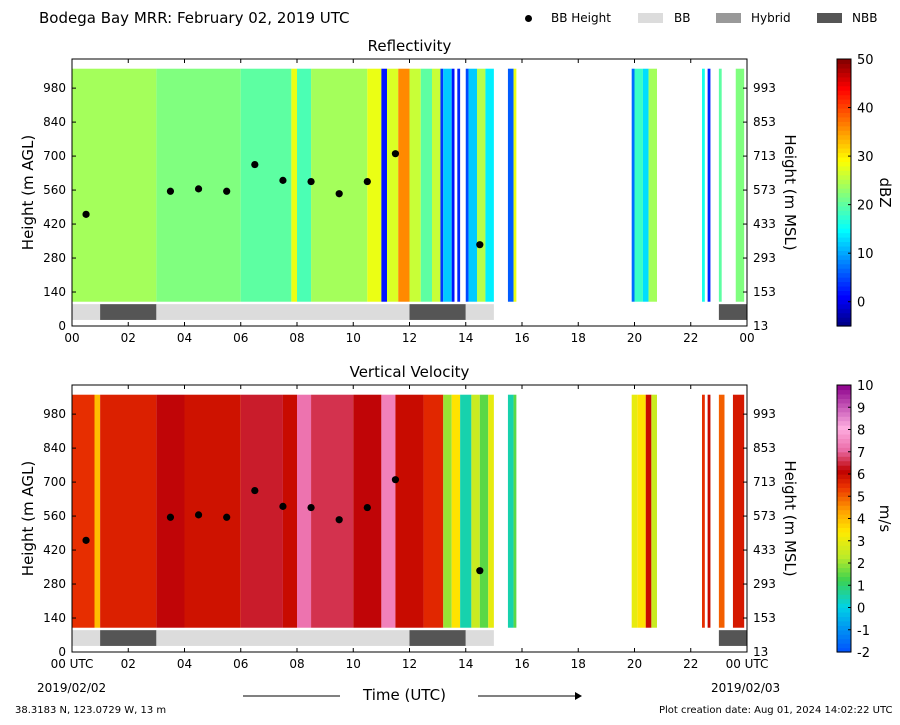 The width and height of the screenshot is (900, 725). What do you see at coordinates (728, 18) in the screenshot?
I see `legend-hybrid-swatch` at bounding box center [728, 18].